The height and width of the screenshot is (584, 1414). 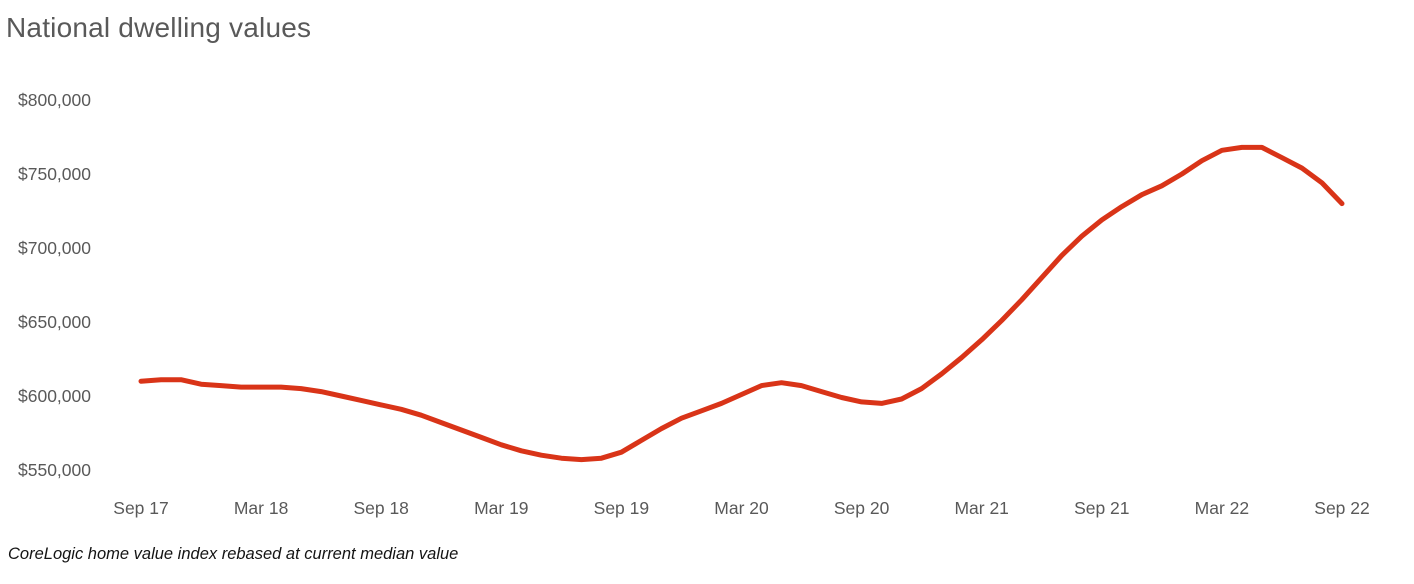 I want to click on y-axis-label: $700,000, so click(x=54, y=248).